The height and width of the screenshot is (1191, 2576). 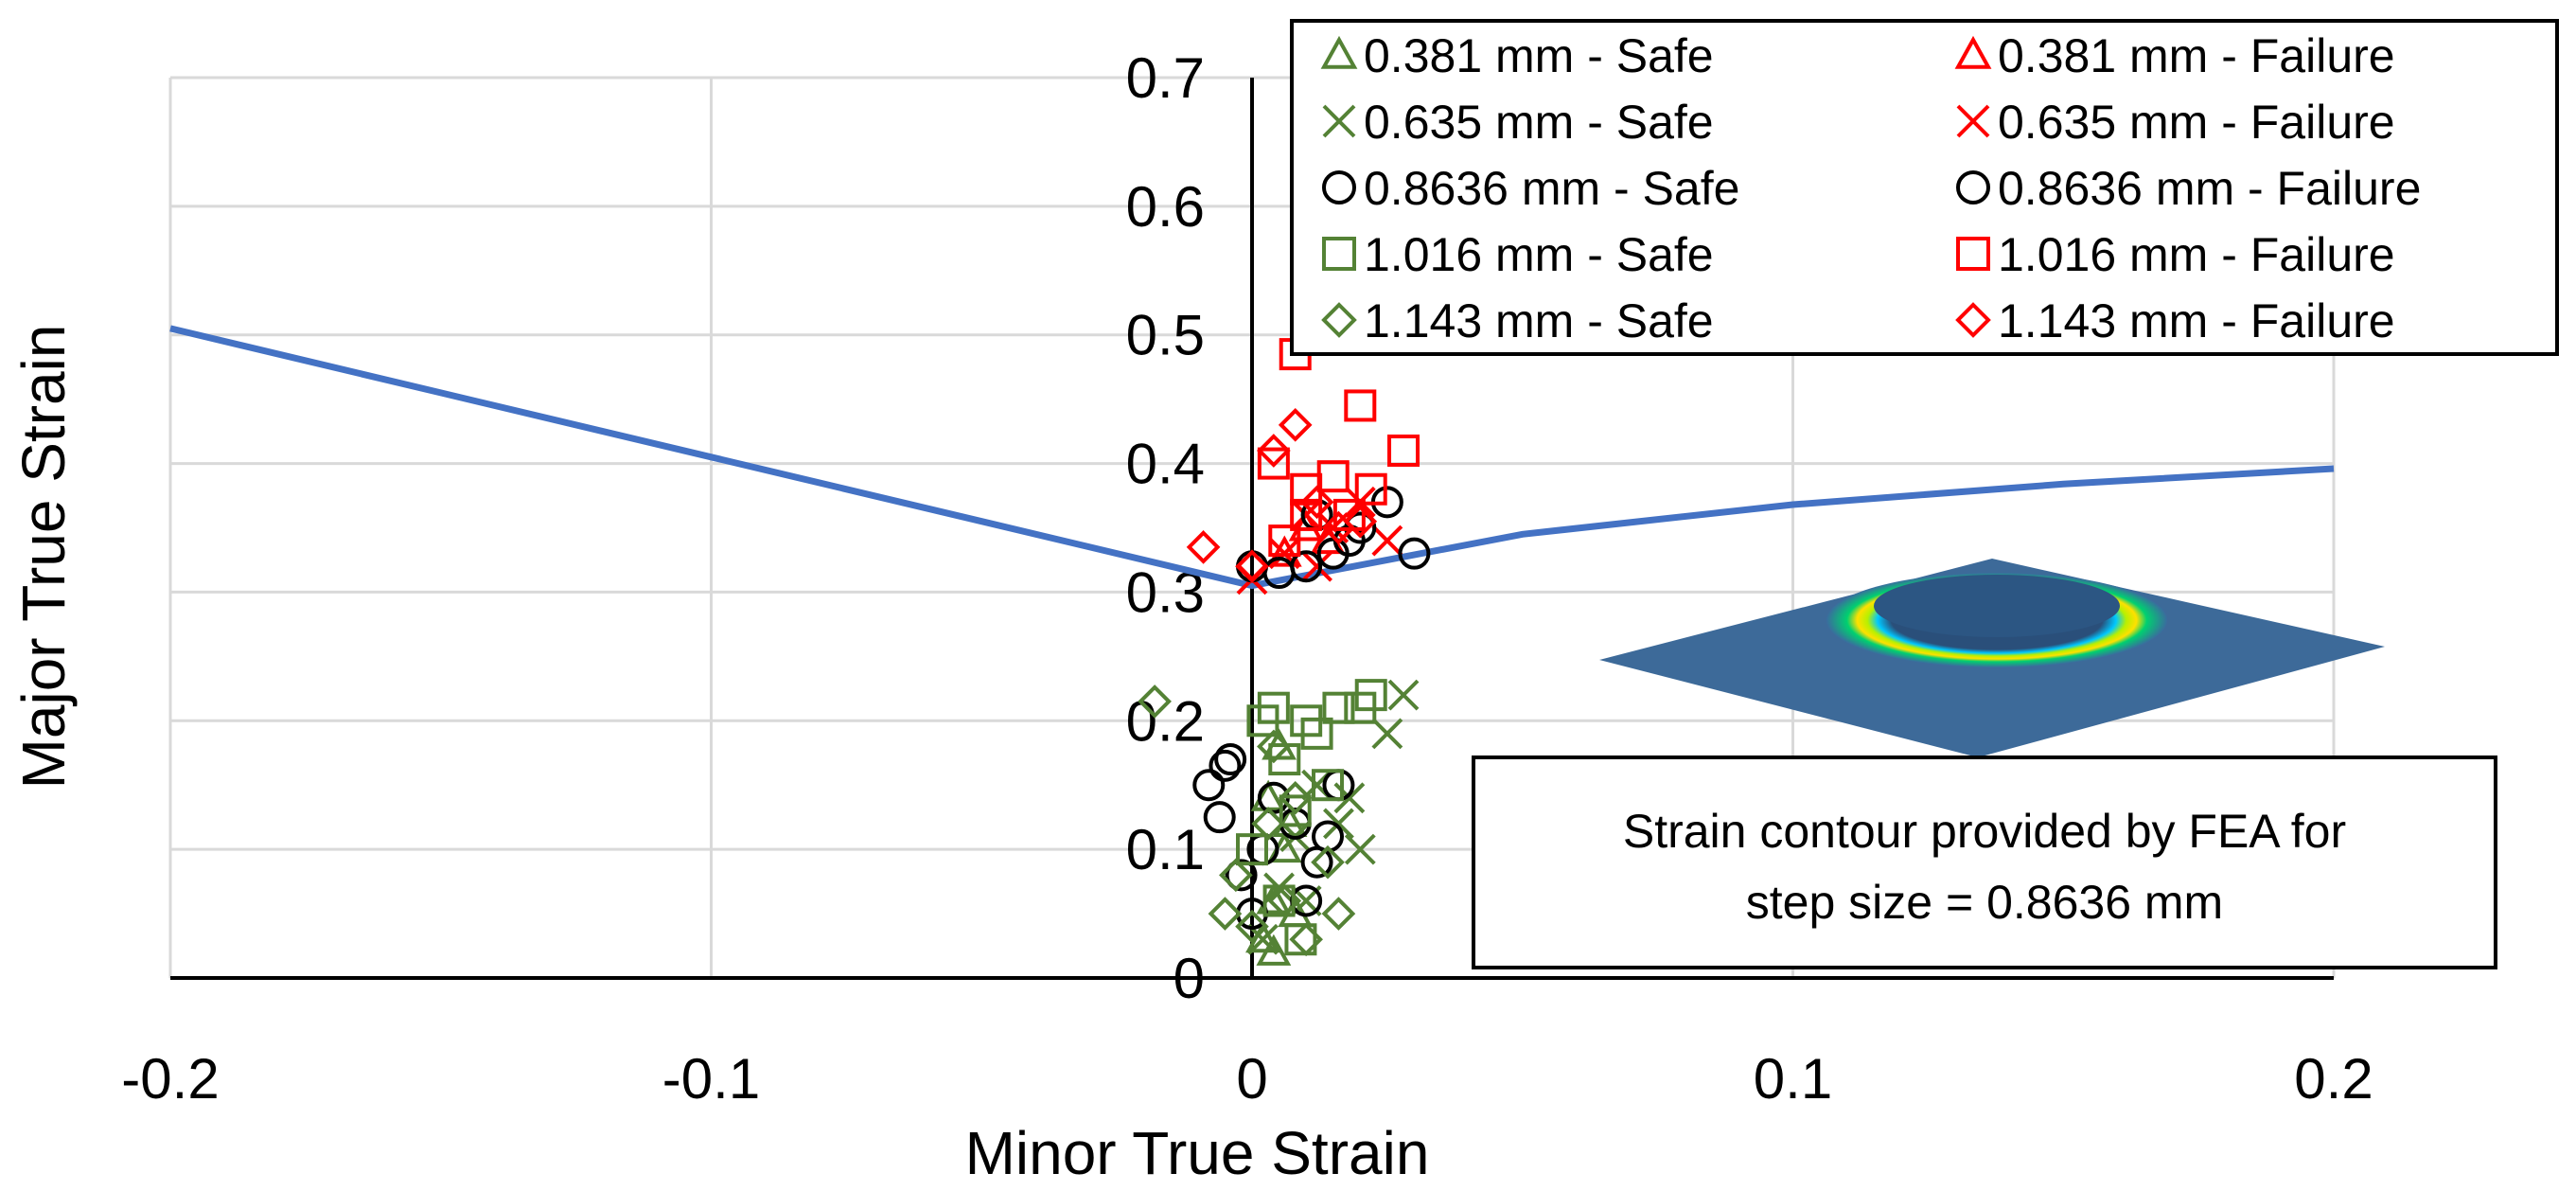 I want to click on annotation-line-1: Strain contour provided by FEA for, so click(x=1984, y=831).